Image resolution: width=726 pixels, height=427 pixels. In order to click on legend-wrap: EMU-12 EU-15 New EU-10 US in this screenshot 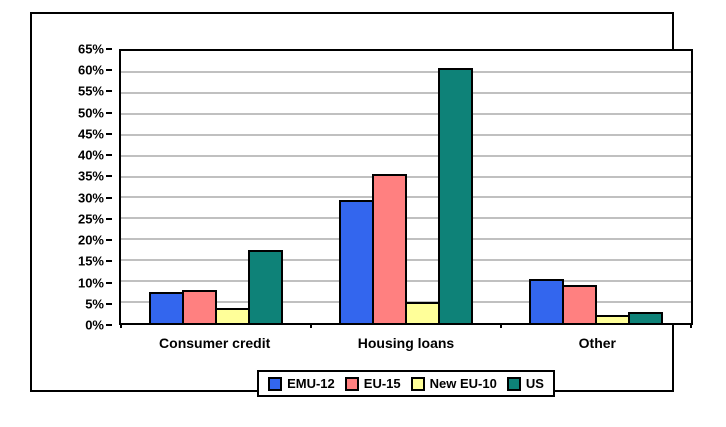, I will do `click(406, 383)`.